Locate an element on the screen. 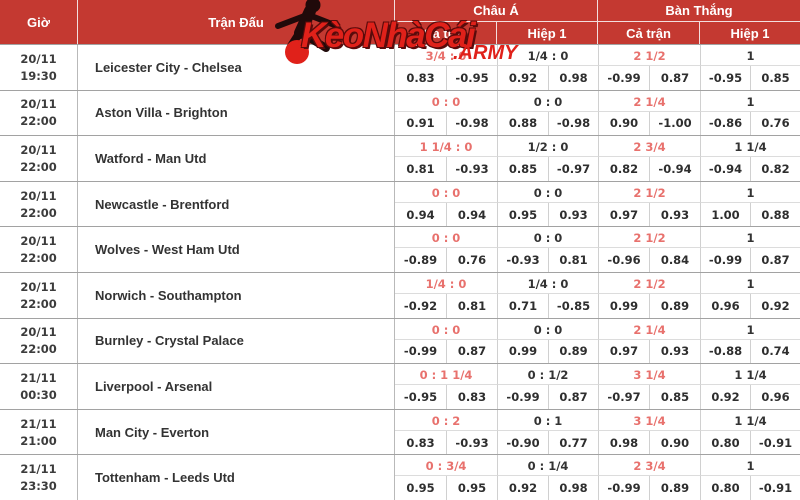 This screenshot has height=500, width=800. odds-asian-h1-home: -0.93 is located at coordinates (522, 260).